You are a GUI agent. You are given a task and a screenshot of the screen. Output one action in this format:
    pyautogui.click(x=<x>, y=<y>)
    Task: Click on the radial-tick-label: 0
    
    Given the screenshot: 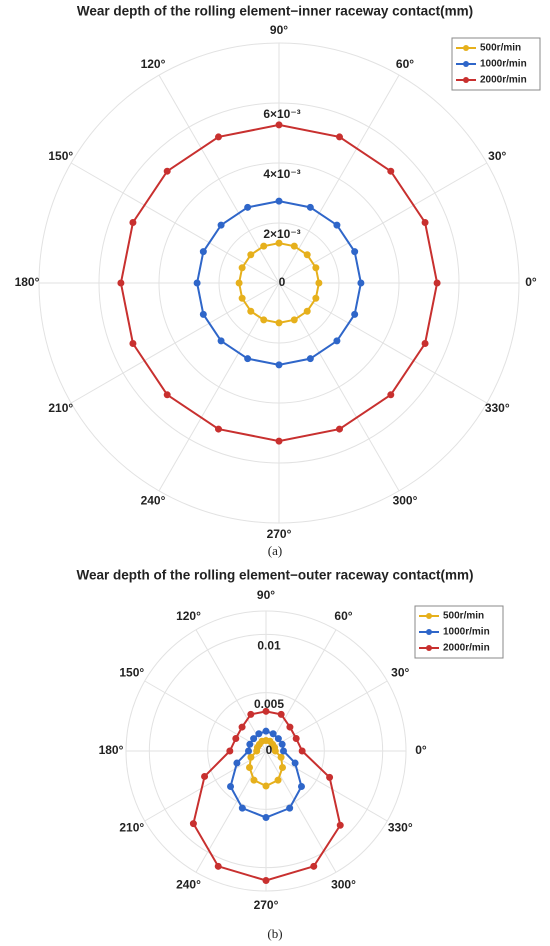 What is the action you would take?
    pyautogui.click(x=269, y=750)
    